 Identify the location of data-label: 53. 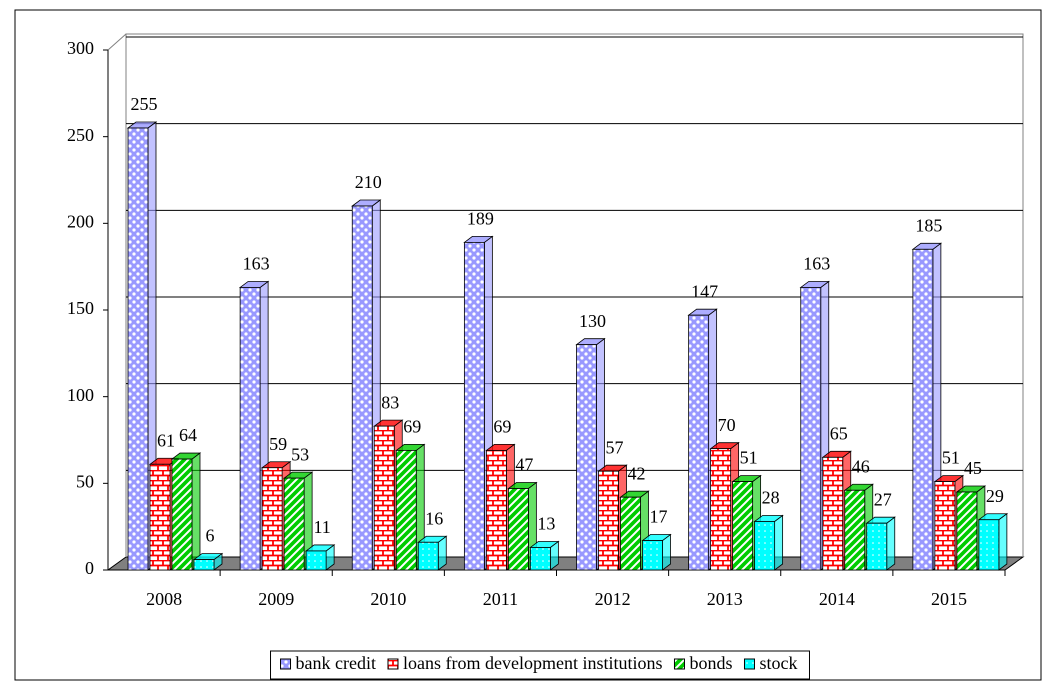
(300, 454).